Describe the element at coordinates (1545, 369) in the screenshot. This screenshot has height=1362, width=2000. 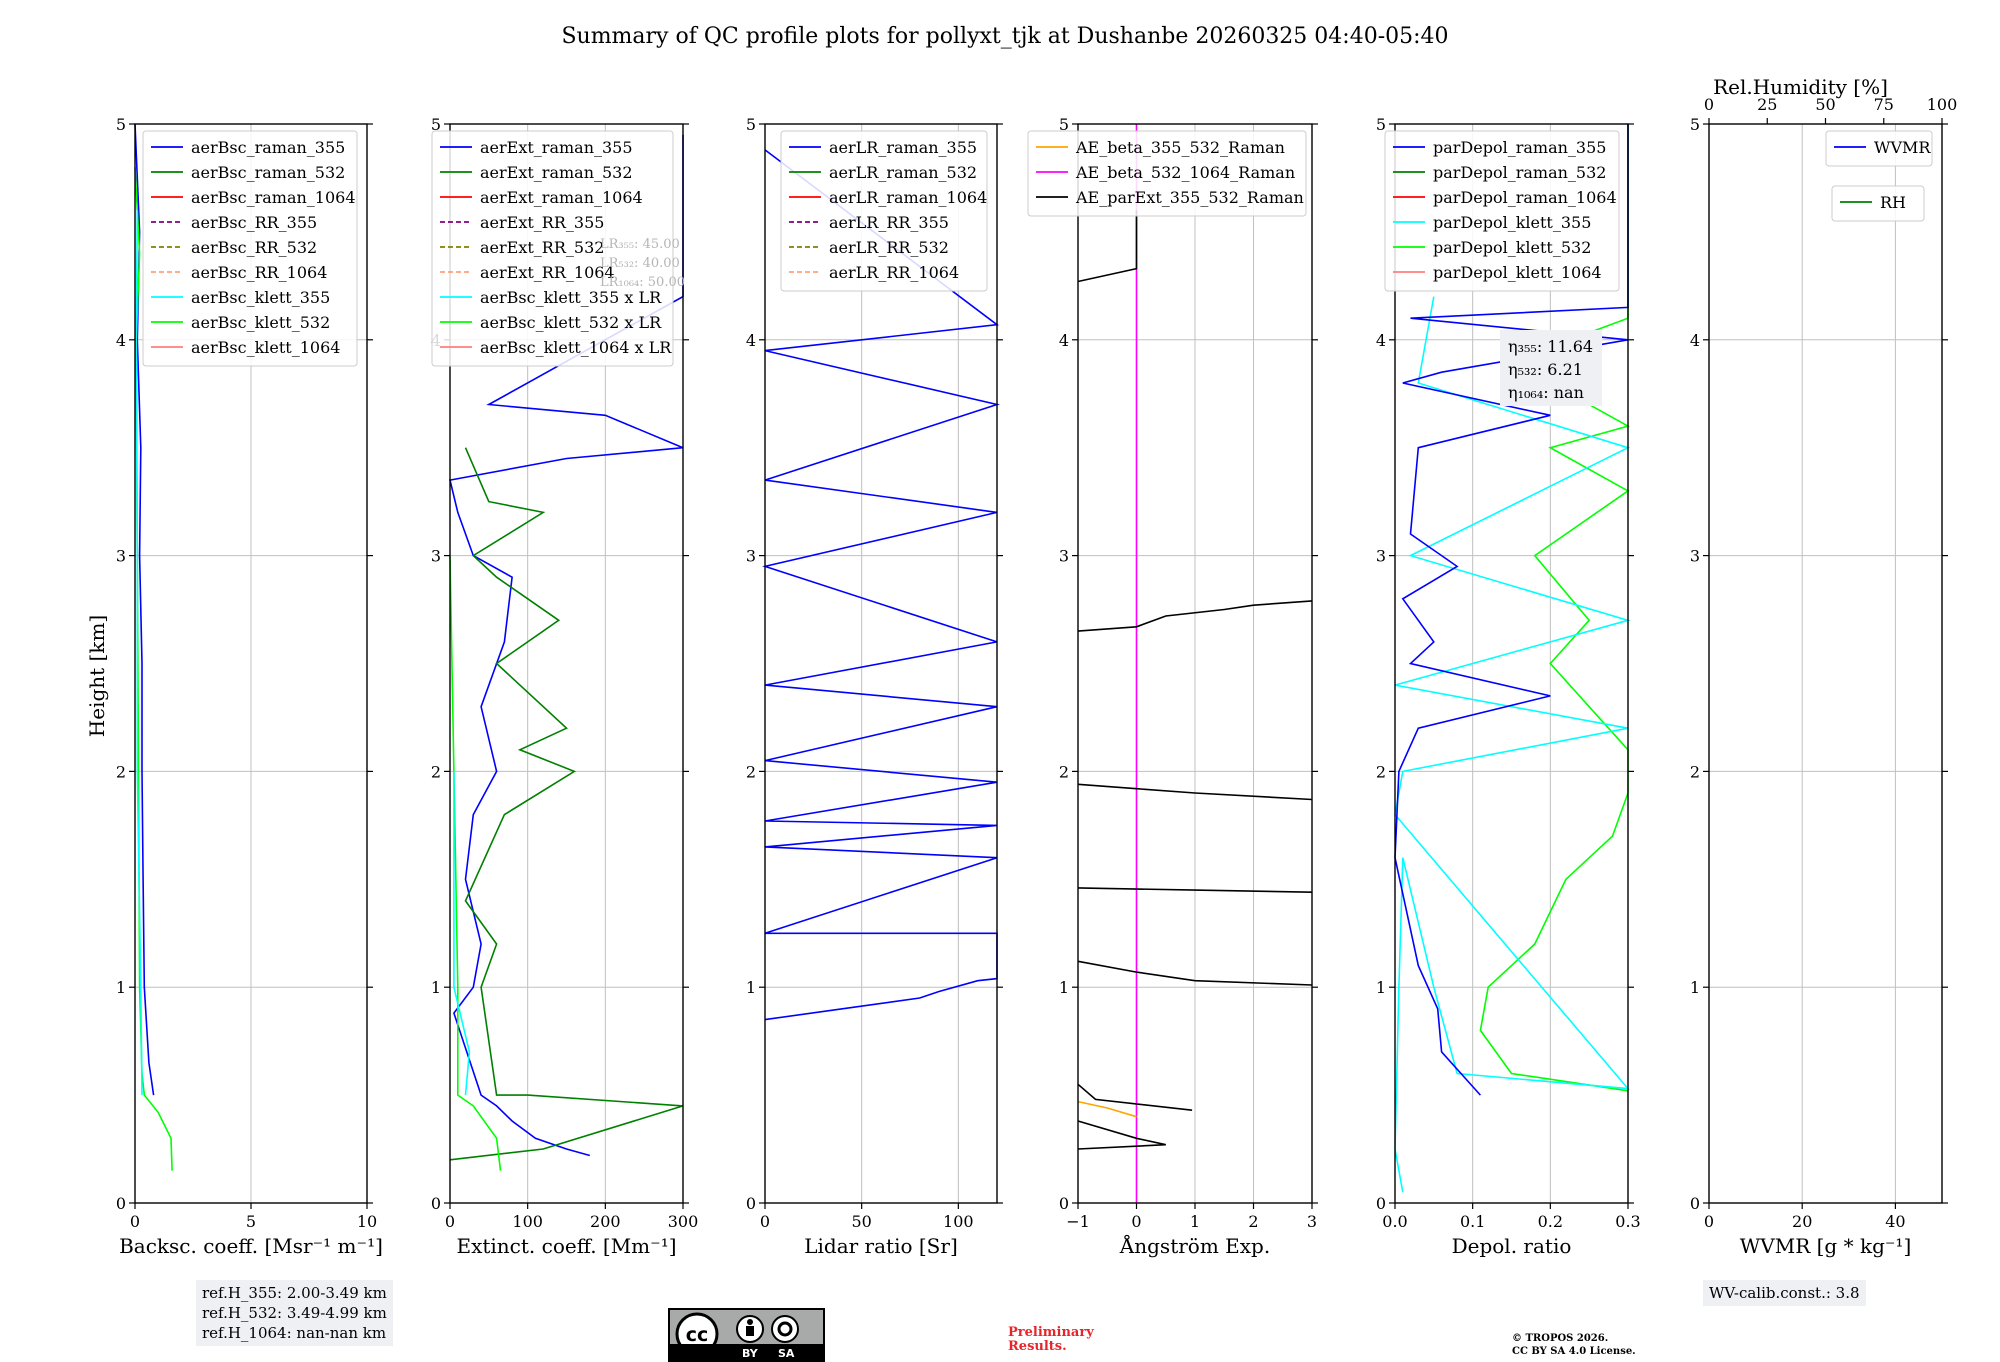
I see `eta-value: η₅₃₂: 6.21` at that location.